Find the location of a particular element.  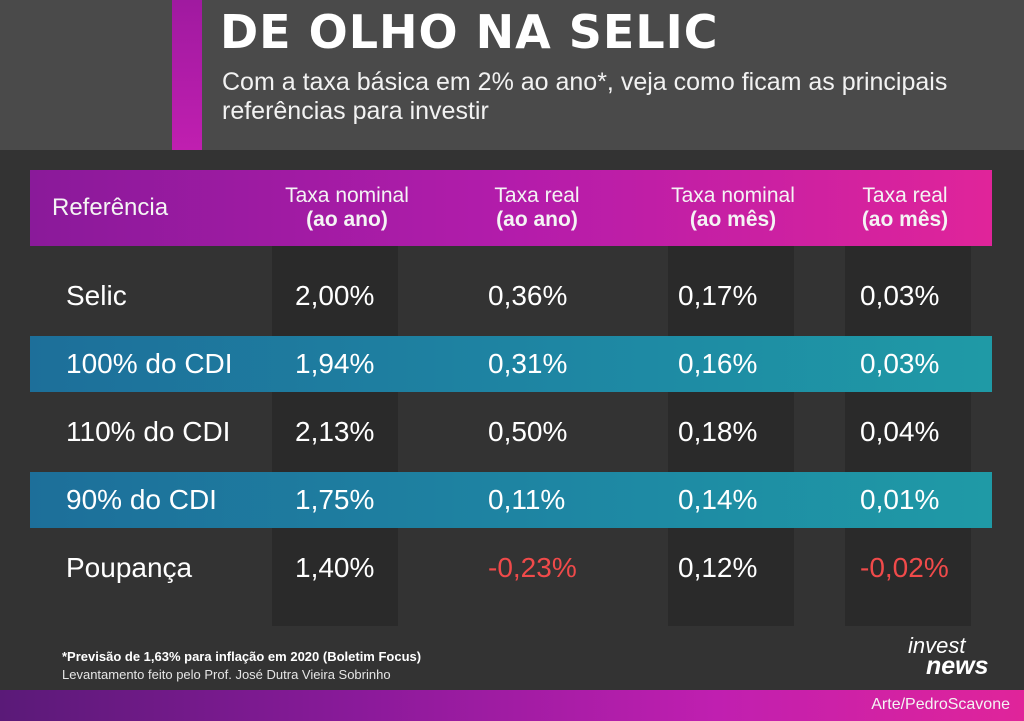

table-row: 110% do CDI 2,13% 0,50% 0,18% 0,04% is located at coordinates (511, 432).